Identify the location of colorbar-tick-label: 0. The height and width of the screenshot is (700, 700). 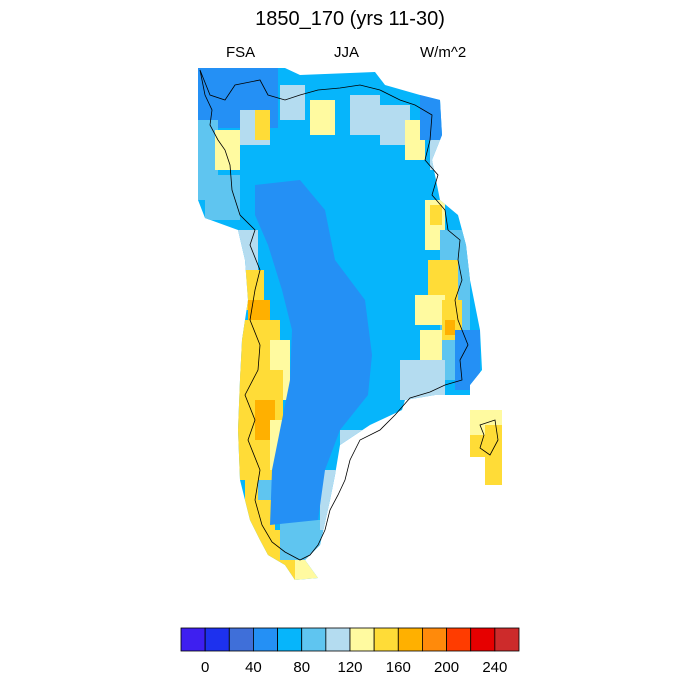
(205, 667).